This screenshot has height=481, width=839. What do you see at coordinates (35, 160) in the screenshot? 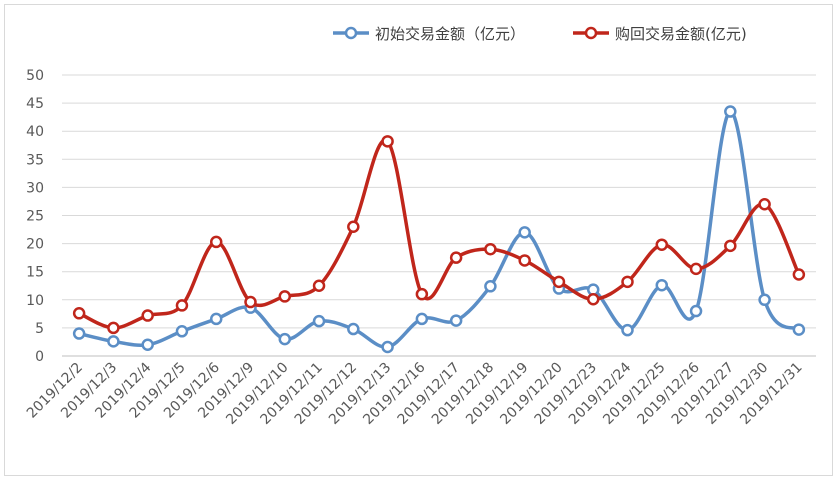
I see `y-tick-label: 35` at bounding box center [35, 160].